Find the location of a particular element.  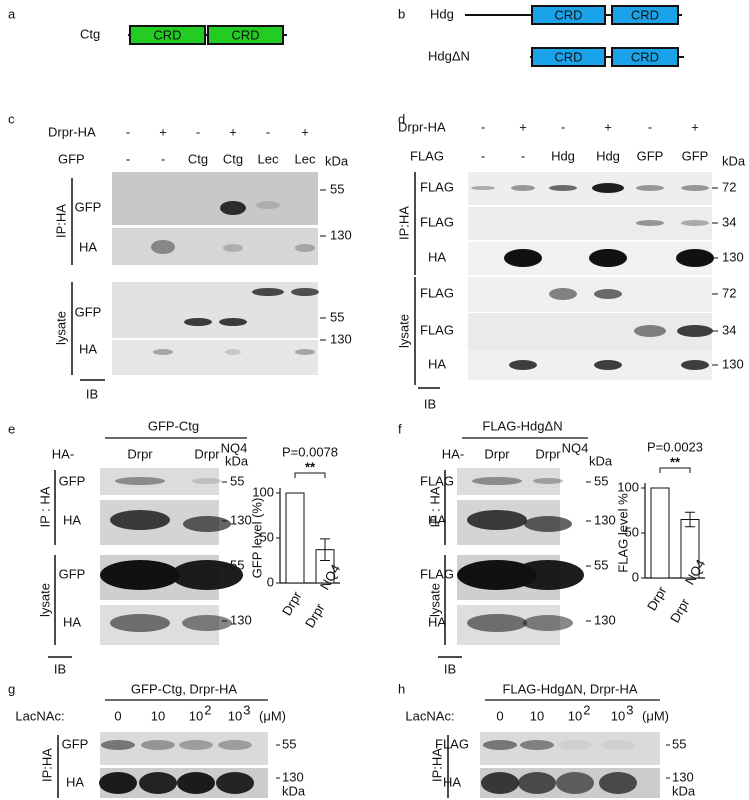

label: d is located at coordinates (401, 118).